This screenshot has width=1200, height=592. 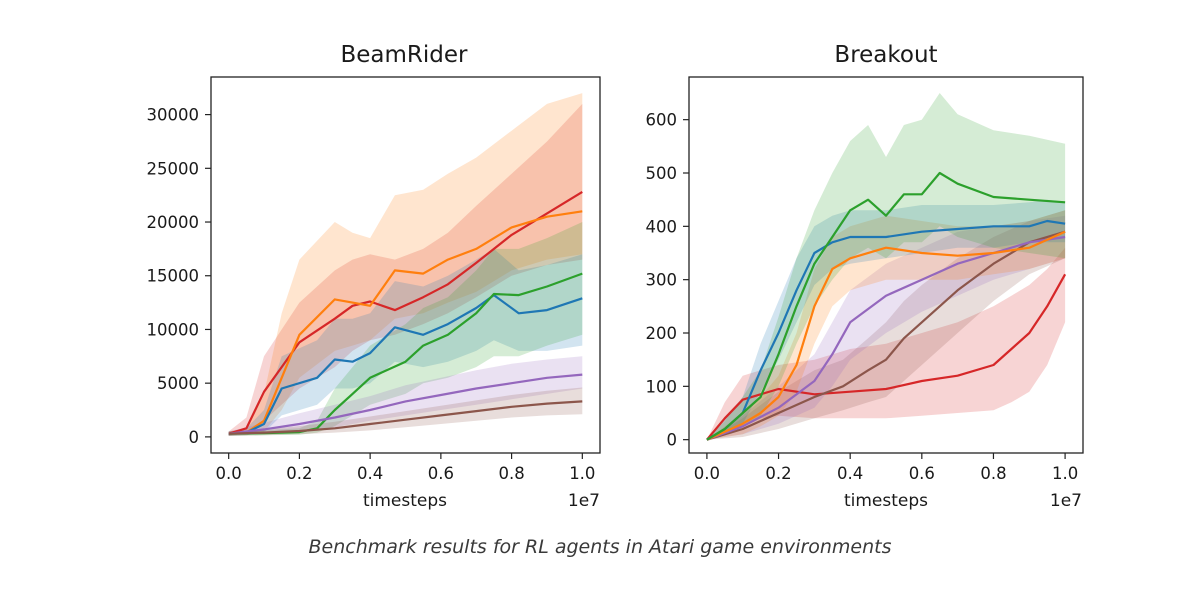 I want to click on breakout-x-tick-label: 0.4, so click(x=850, y=473).